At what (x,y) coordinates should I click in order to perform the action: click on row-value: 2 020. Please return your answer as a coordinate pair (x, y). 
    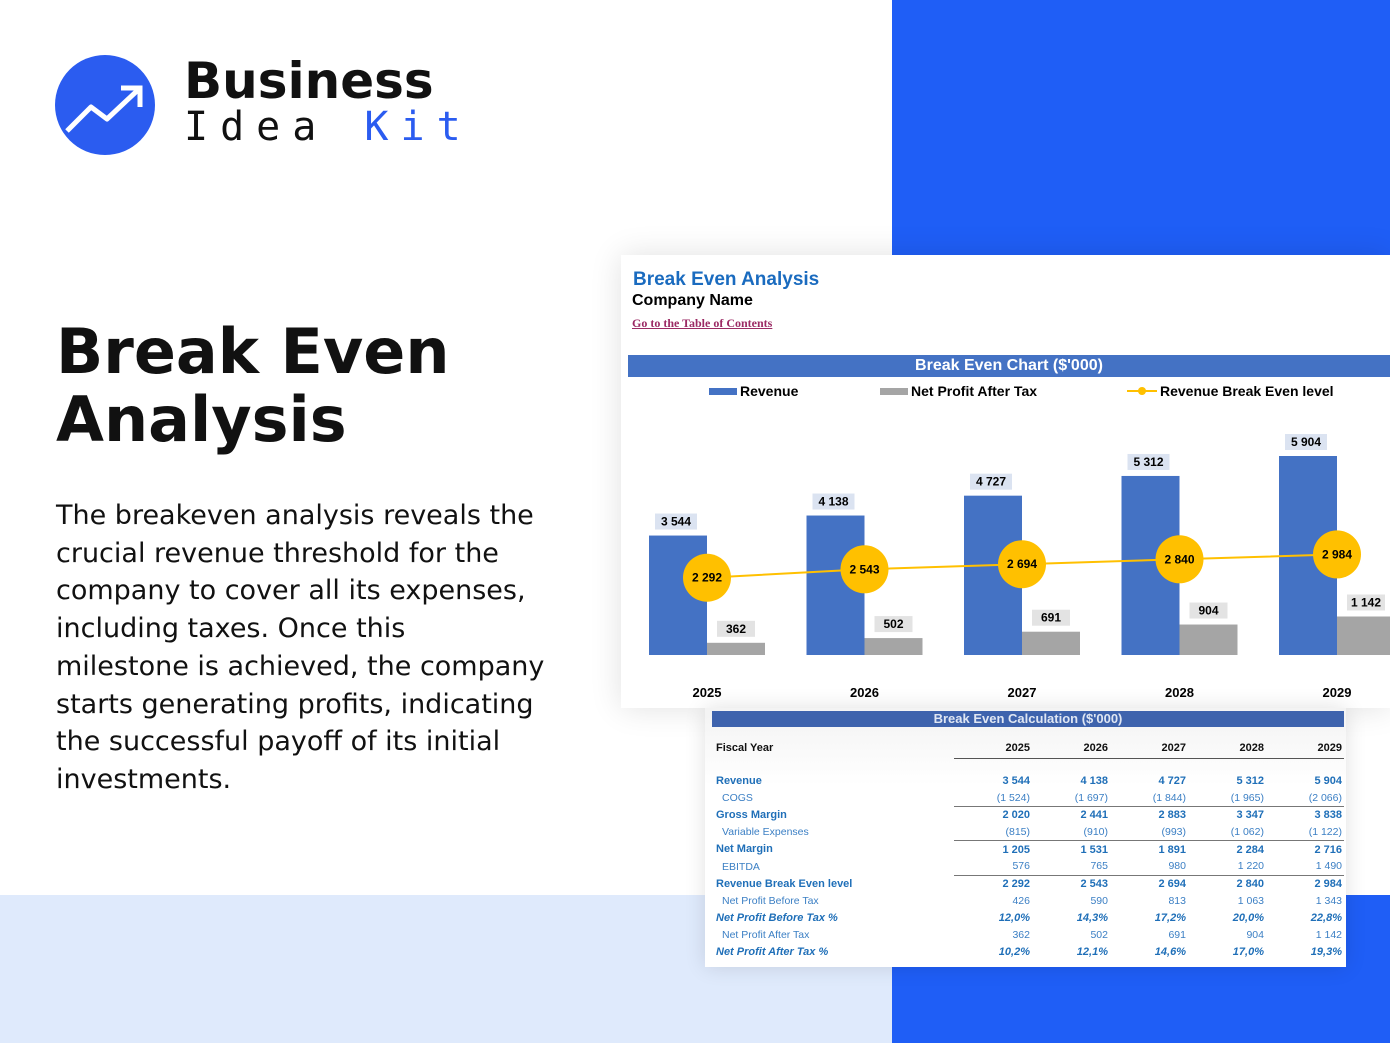
    Looking at the image, I should click on (993, 814).